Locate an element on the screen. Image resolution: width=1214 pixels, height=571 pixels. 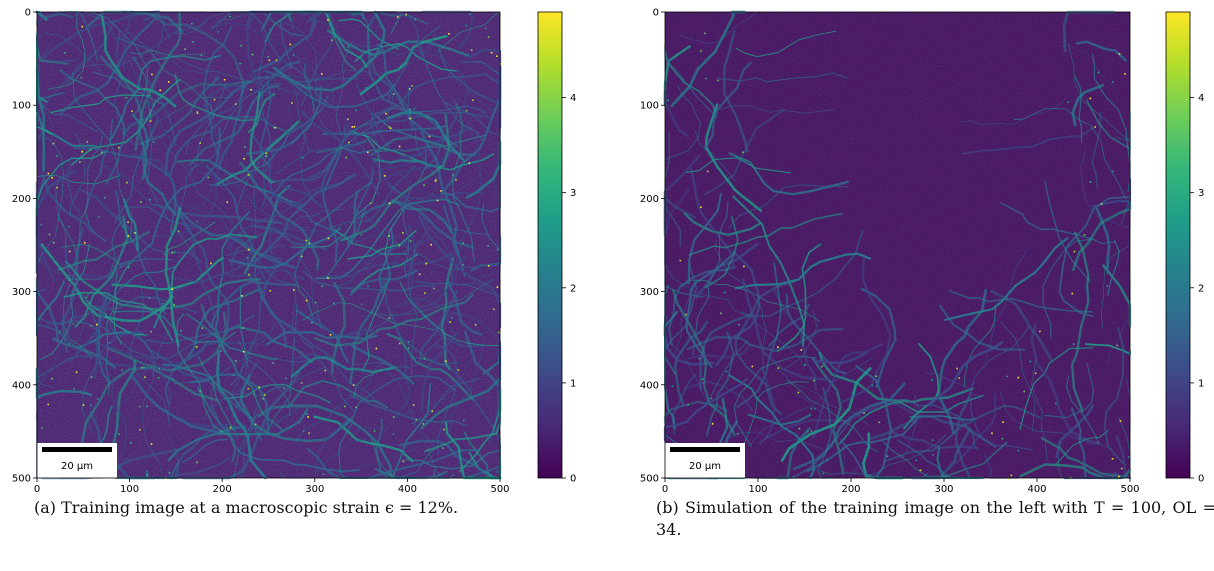
scale-bar-b: 20 µm is located at coordinates (705, 460).